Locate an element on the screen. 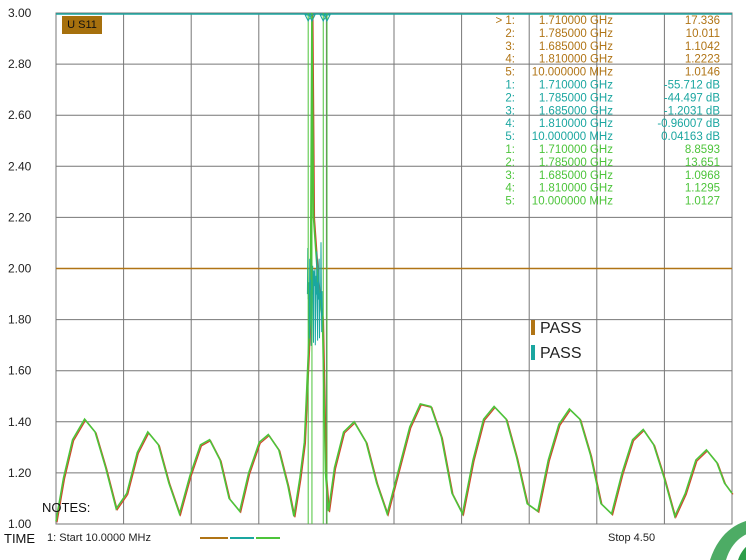 This screenshot has height=560, width=746. y-tick-label: 2.80 is located at coordinates (20, 64).